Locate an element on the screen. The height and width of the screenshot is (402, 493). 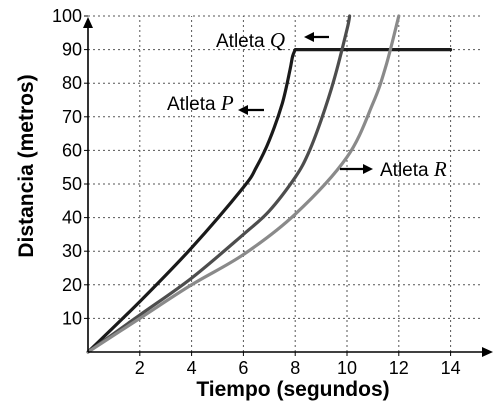
atleta-p-label: Atleta P is located at coordinates (200, 103).